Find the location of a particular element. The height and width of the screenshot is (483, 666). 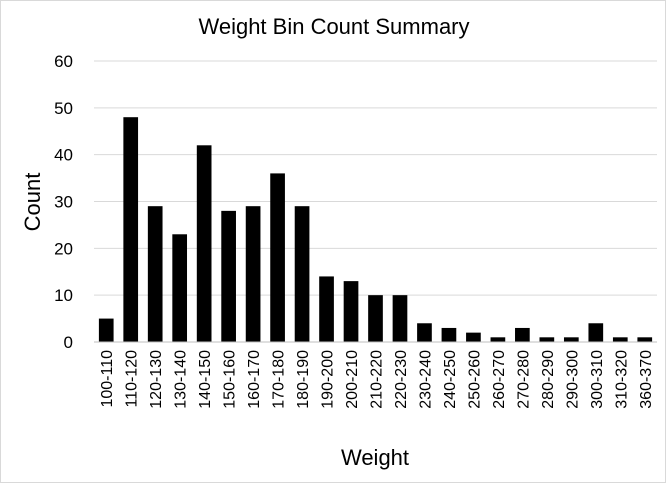

y-tick-label: 20 is located at coordinates (63, 248).